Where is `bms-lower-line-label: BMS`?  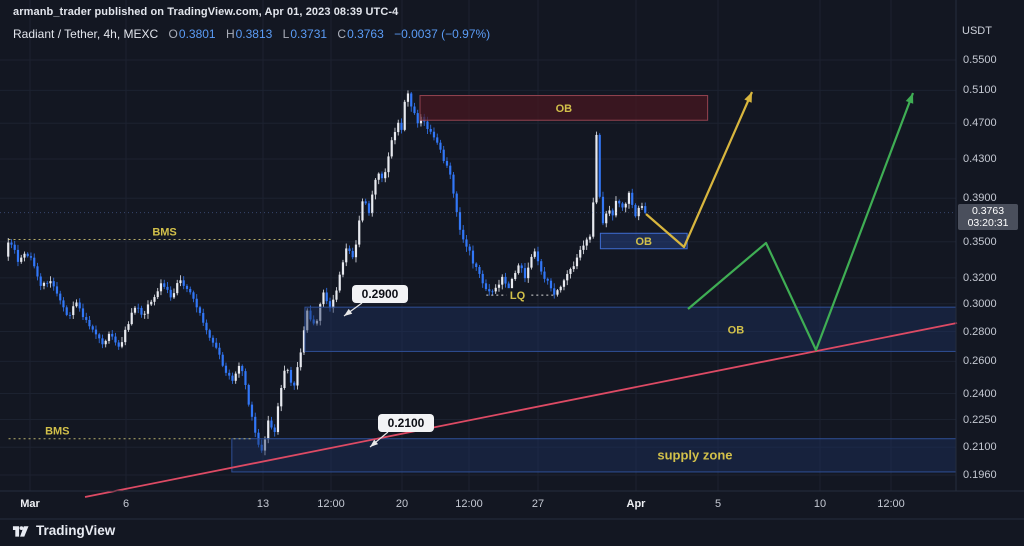
bms-lower-line-label: BMS is located at coordinates (57, 432).